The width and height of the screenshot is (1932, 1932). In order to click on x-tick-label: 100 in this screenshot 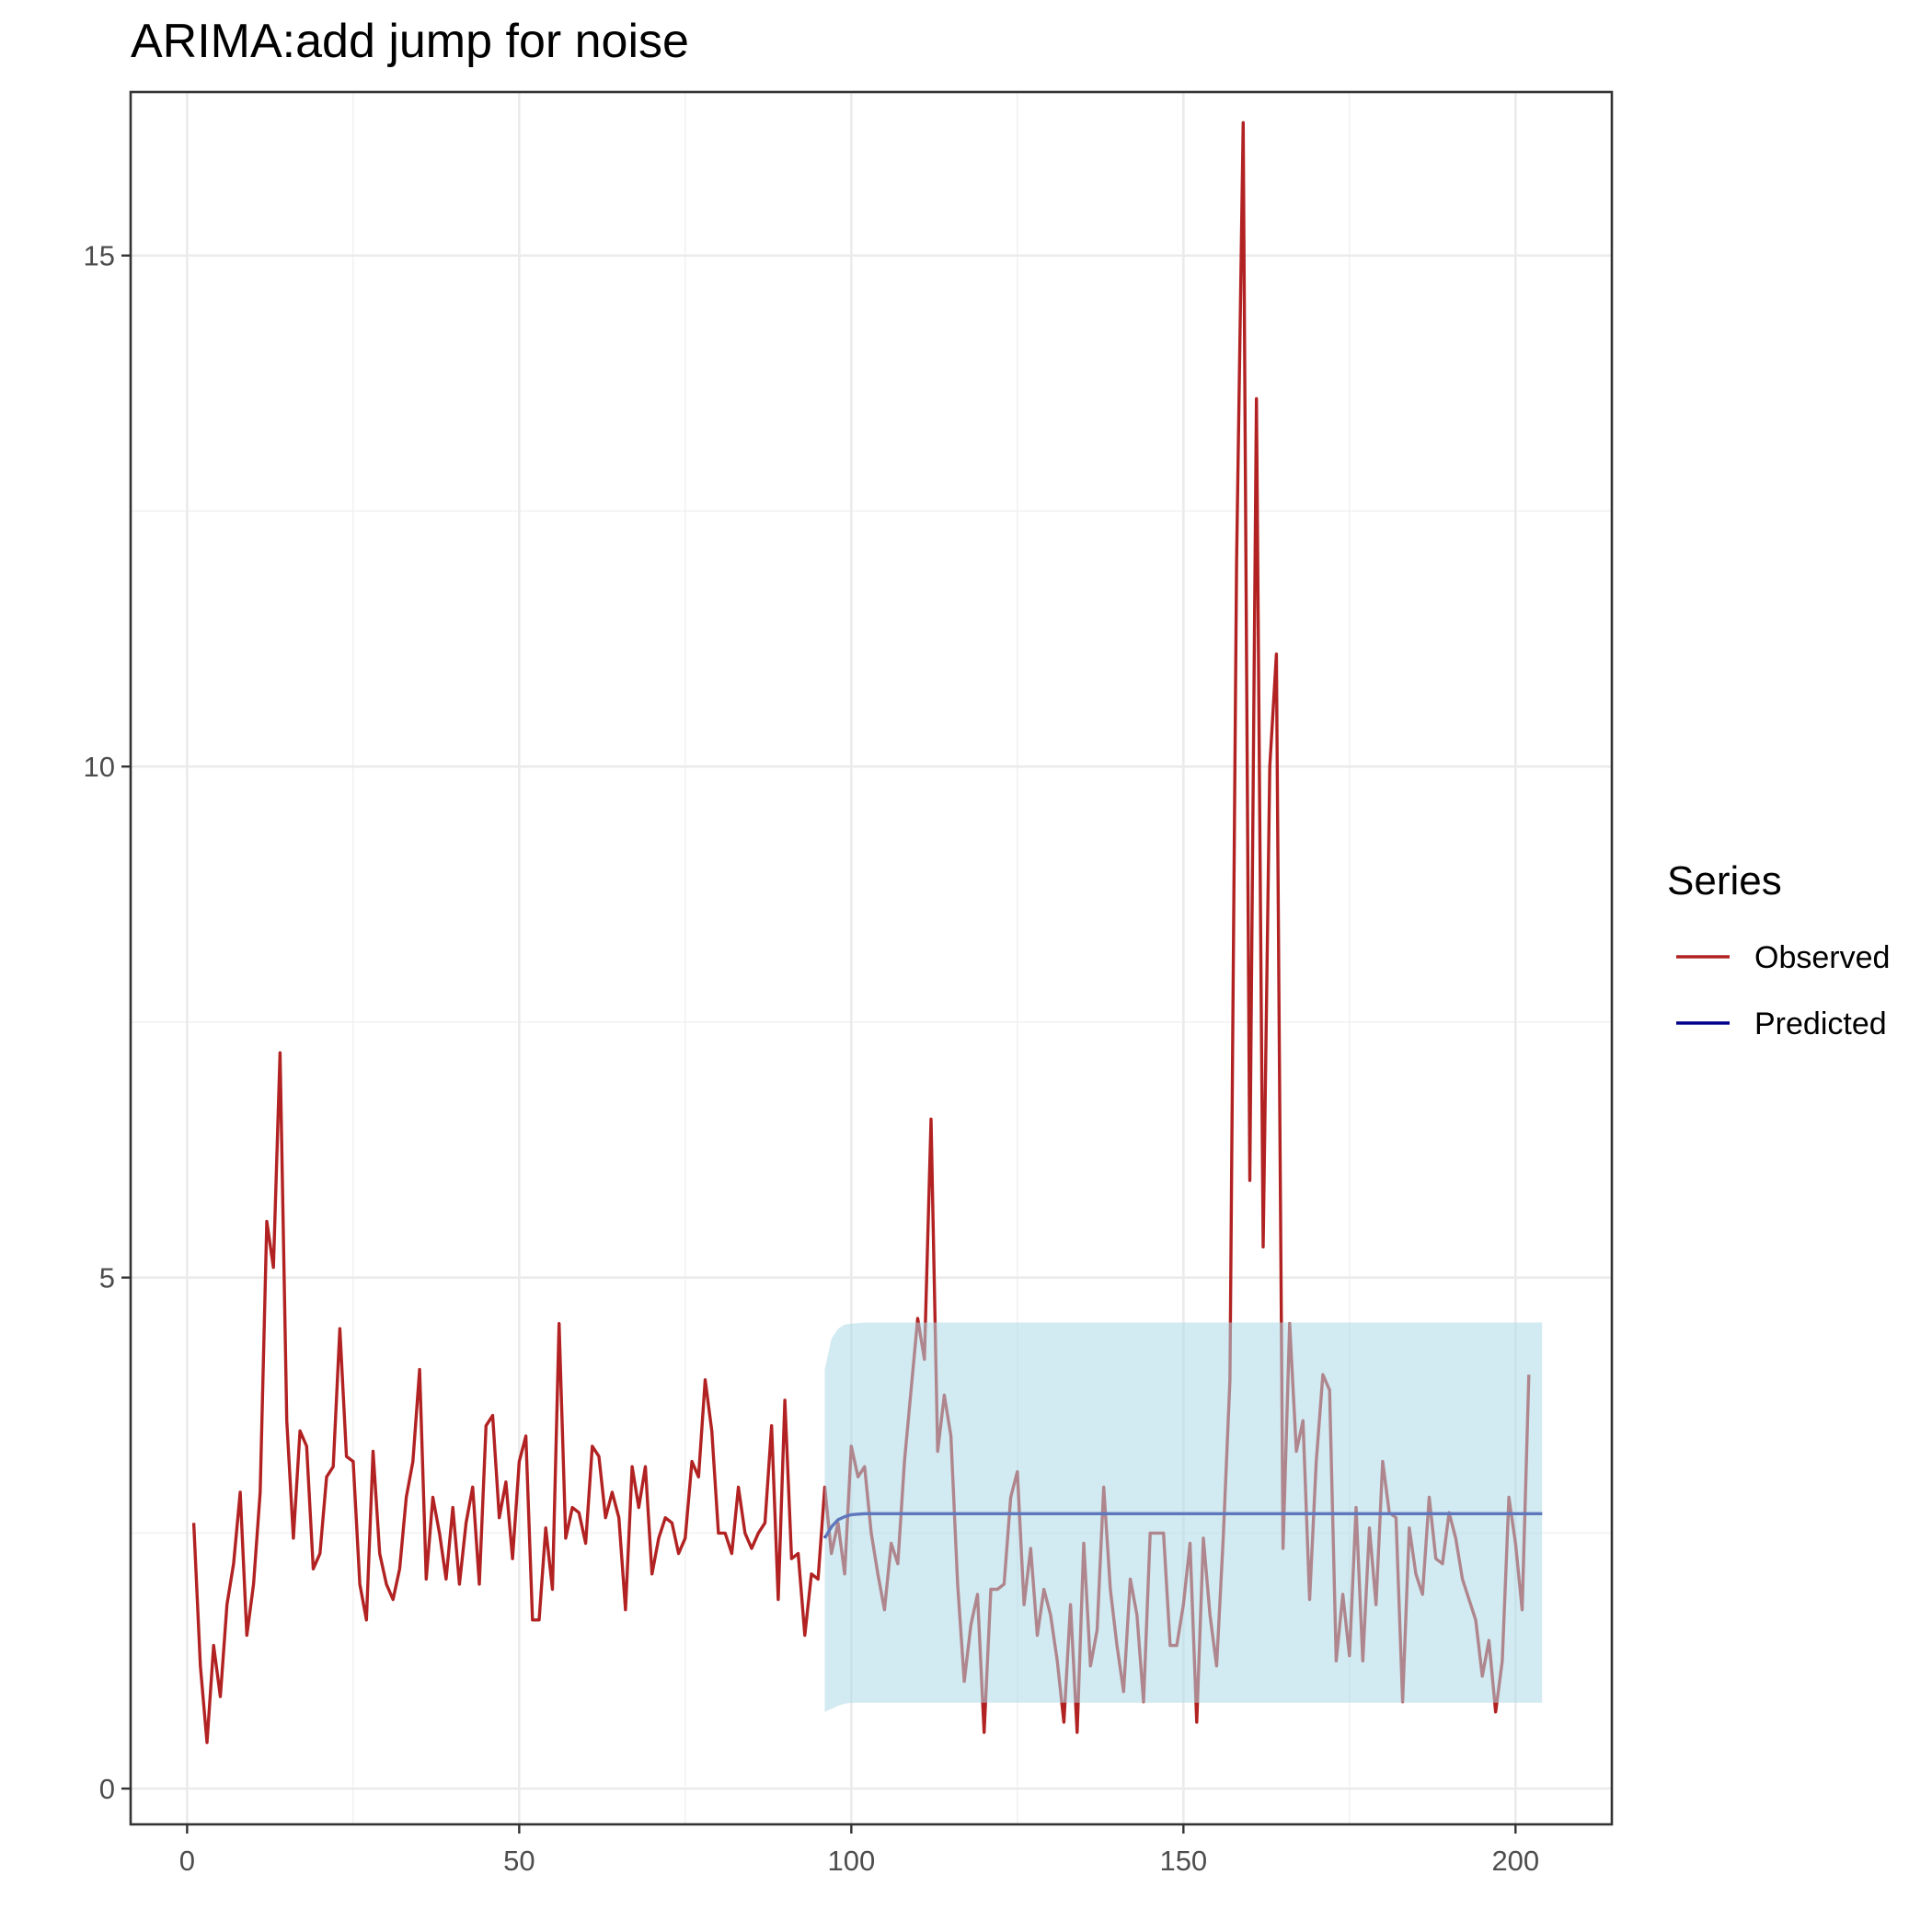, I will do `click(851, 1861)`.